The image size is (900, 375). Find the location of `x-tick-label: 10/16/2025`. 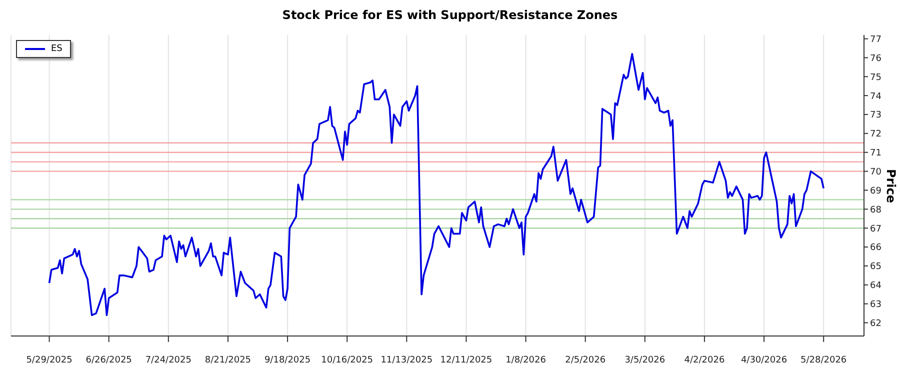

x-tick-label: 10/16/2025 is located at coordinates (347, 360).